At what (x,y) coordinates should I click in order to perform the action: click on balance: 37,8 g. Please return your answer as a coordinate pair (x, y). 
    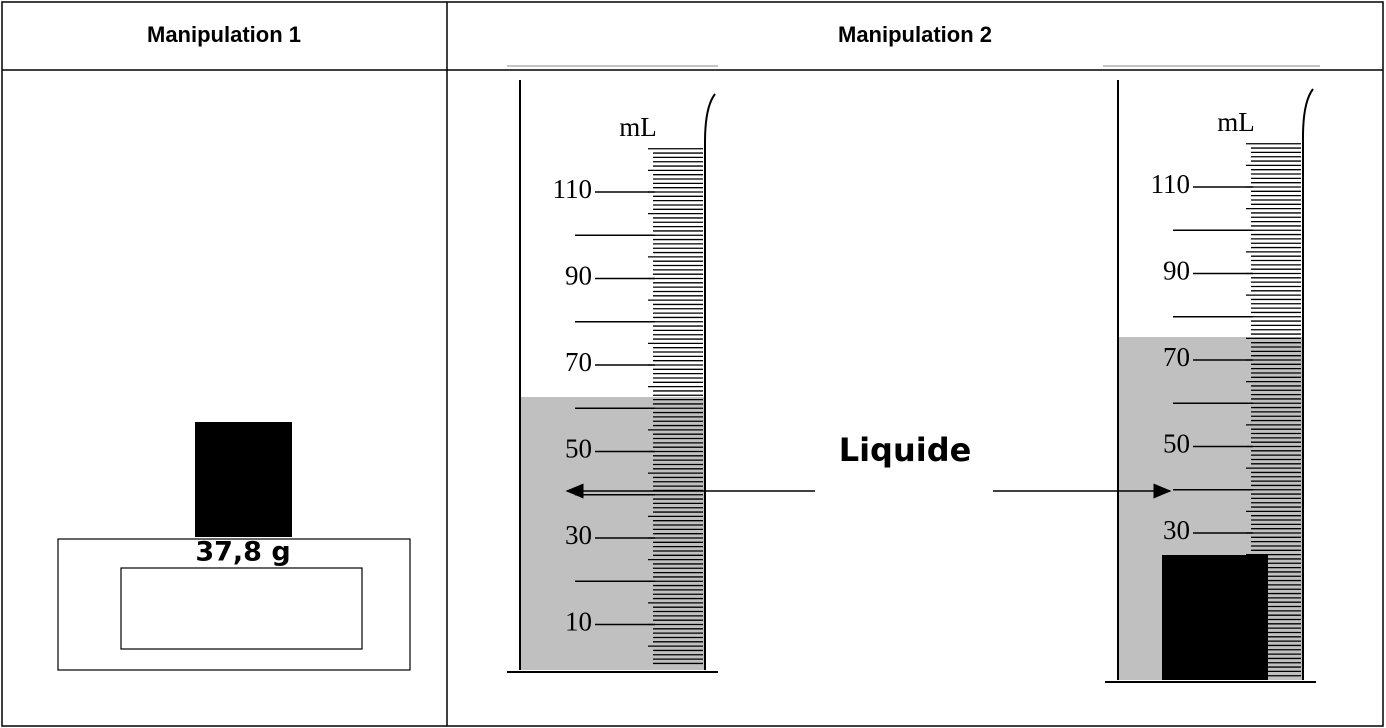
    Looking at the image, I should click on (234, 546).